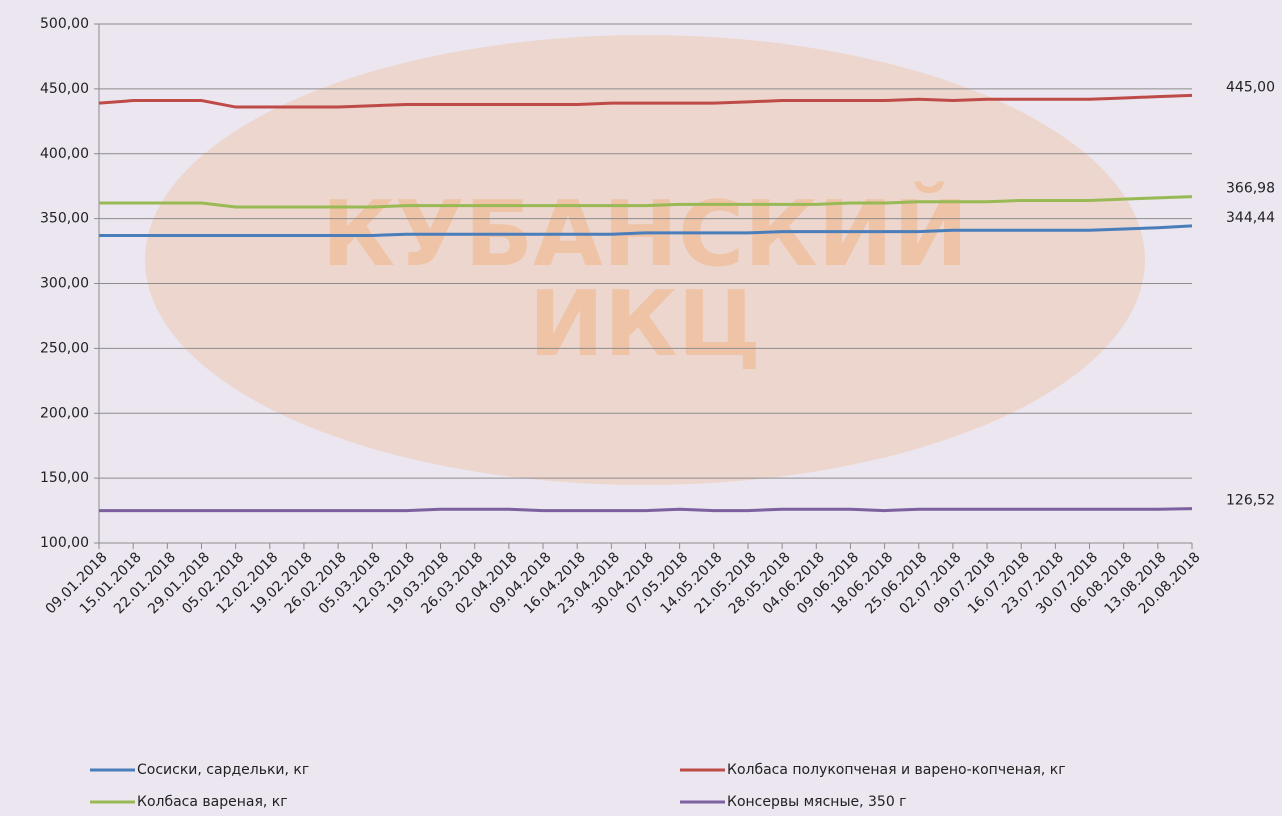 This screenshot has height=816, width=1282. I want to click on legend-label: Колбаса вареная, кг, so click(212, 802).